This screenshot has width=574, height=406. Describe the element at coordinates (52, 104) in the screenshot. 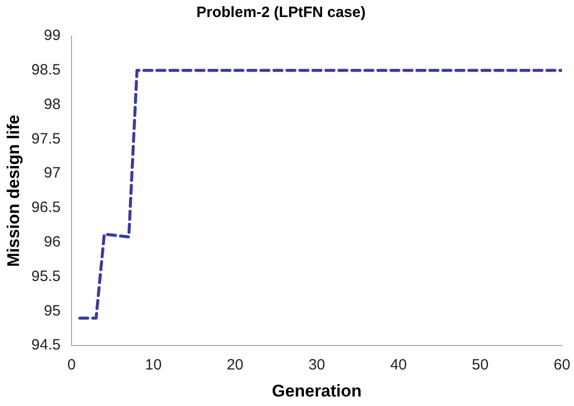

I see `y-tick-label: 98` at that location.